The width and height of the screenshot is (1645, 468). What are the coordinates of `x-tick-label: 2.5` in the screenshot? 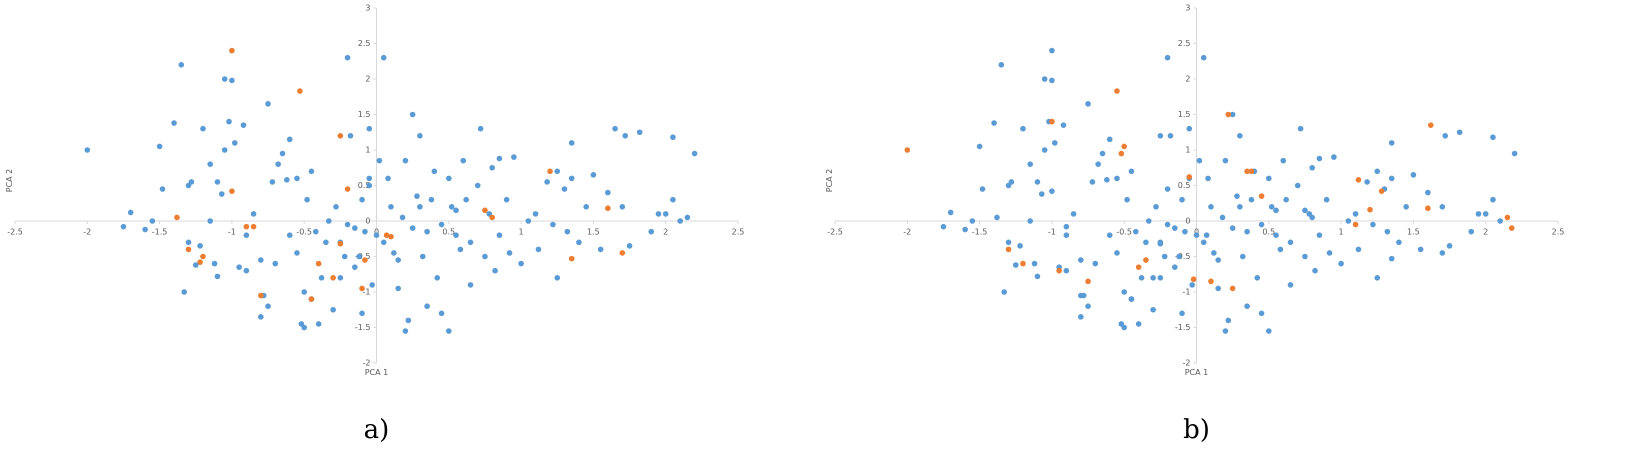 It's located at (1558, 232).